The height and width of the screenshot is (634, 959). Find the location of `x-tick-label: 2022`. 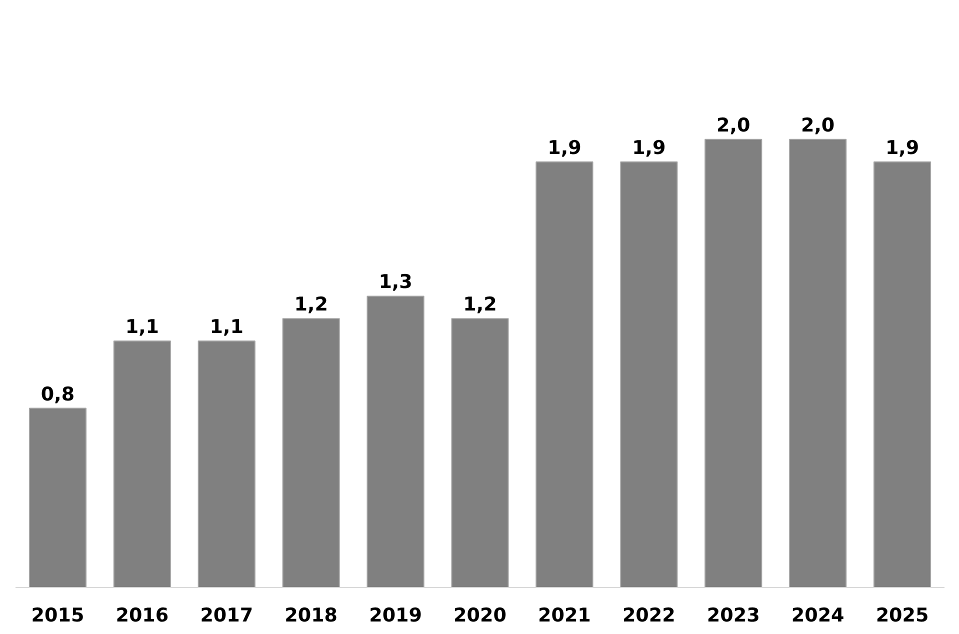

x-tick-label: 2022 is located at coordinates (649, 615).